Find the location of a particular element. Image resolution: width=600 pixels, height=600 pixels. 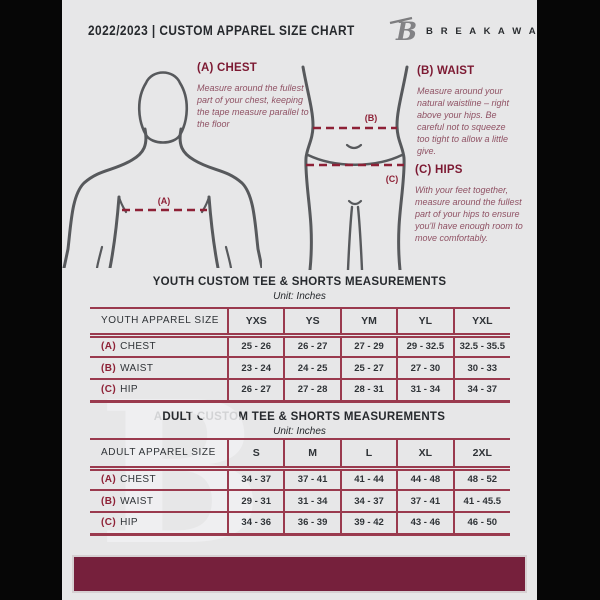

size-cell: 34 - 36 is located at coordinates (255, 522).